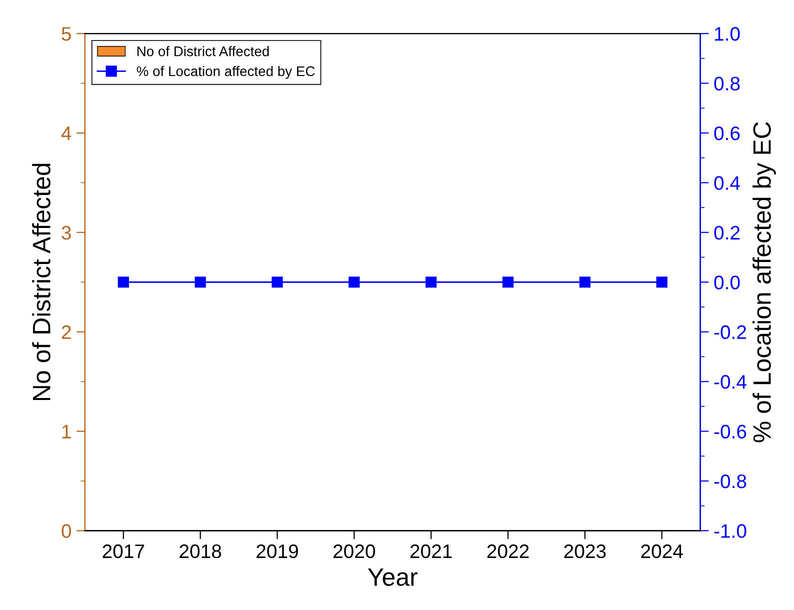 This screenshot has height=610, width=794. I want to click on x-tick-label: 2023, so click(585, 551).